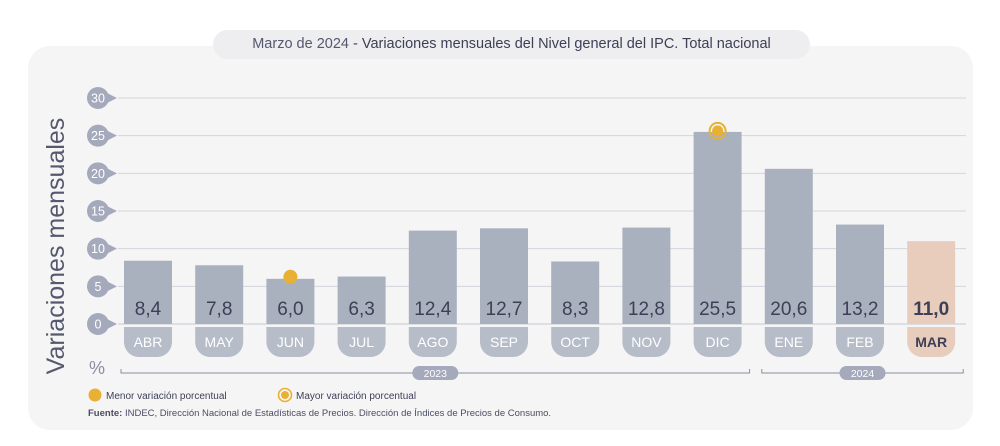  I want to click on title-period: Marzo de 2024, so click(300, 44).